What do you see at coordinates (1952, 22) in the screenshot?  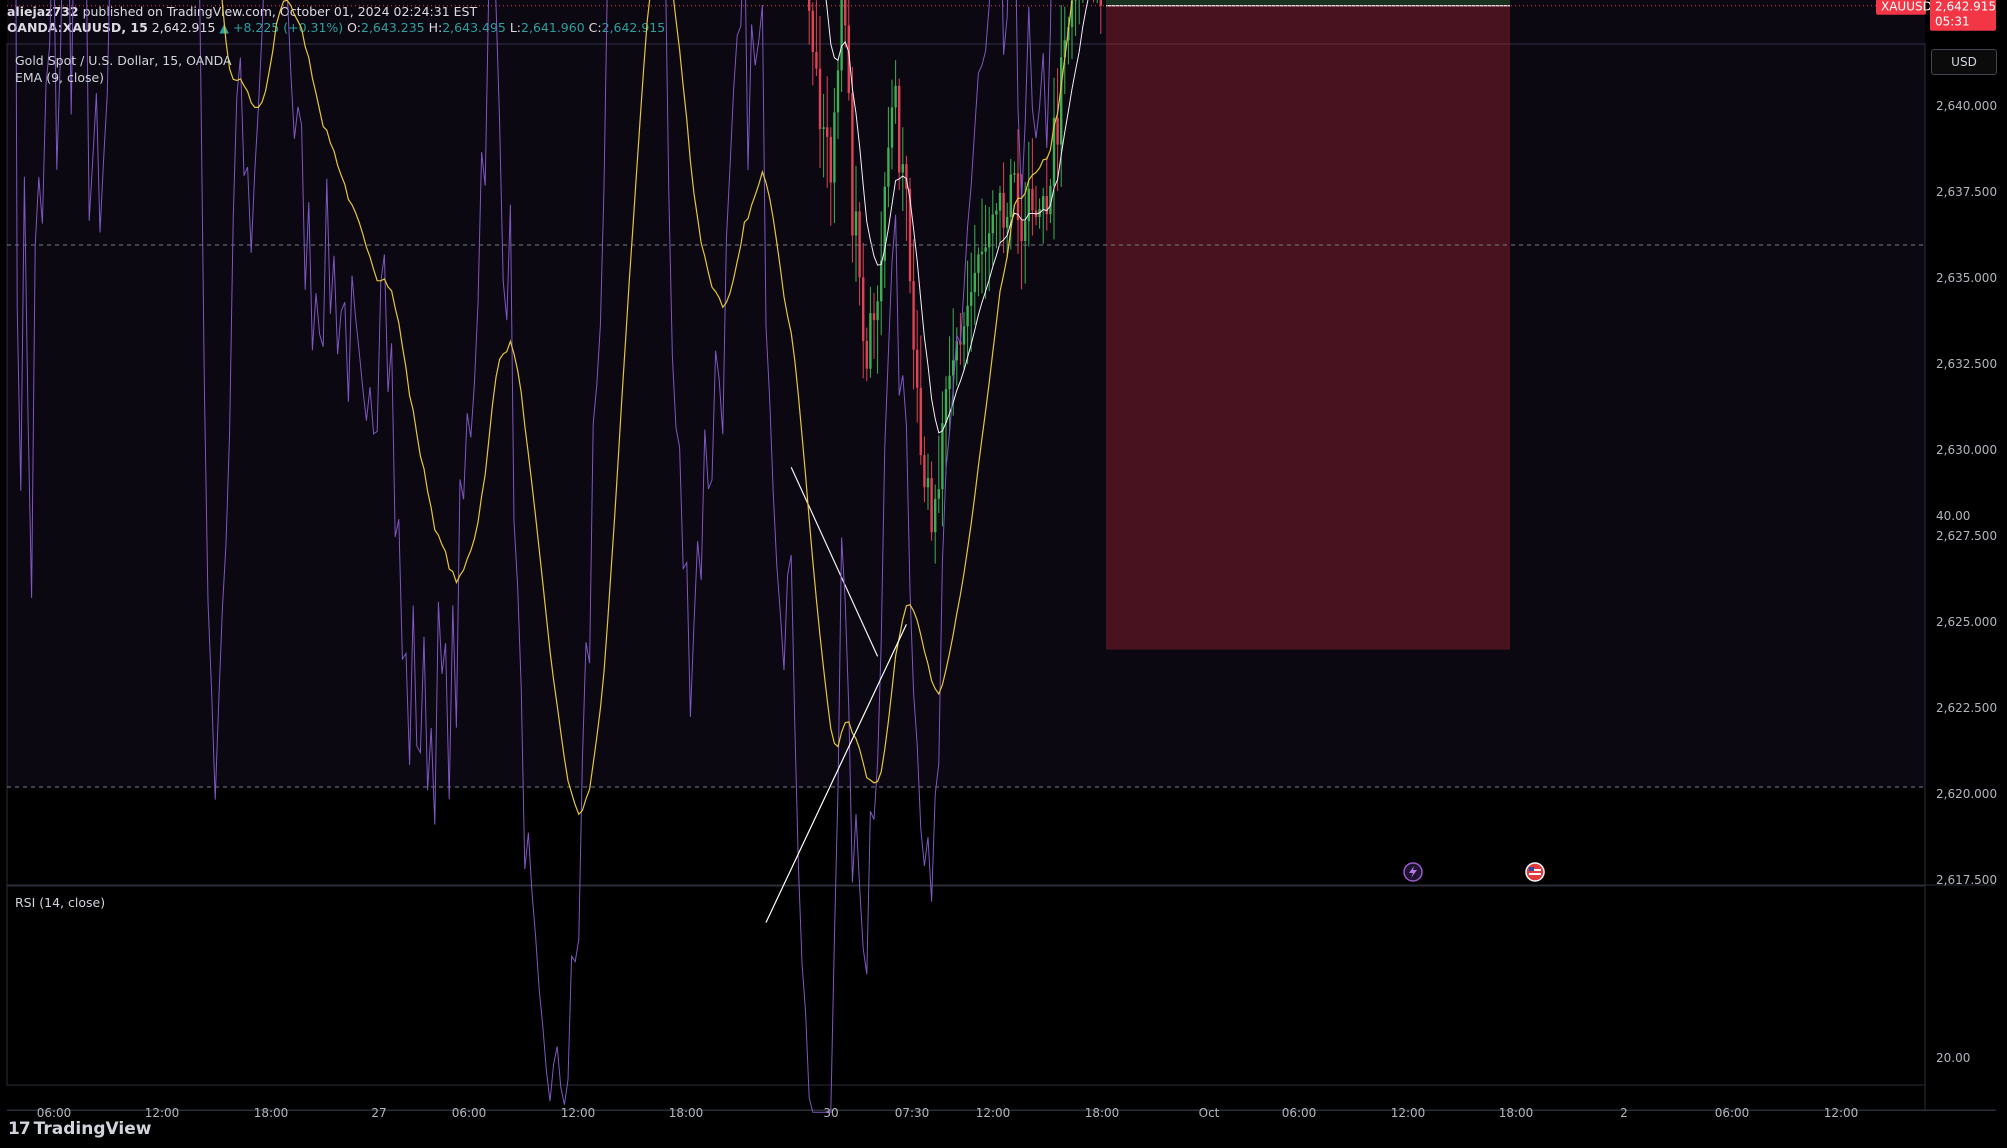 I see `countdown-label: 05:31` at bounding box center [1952, 22].